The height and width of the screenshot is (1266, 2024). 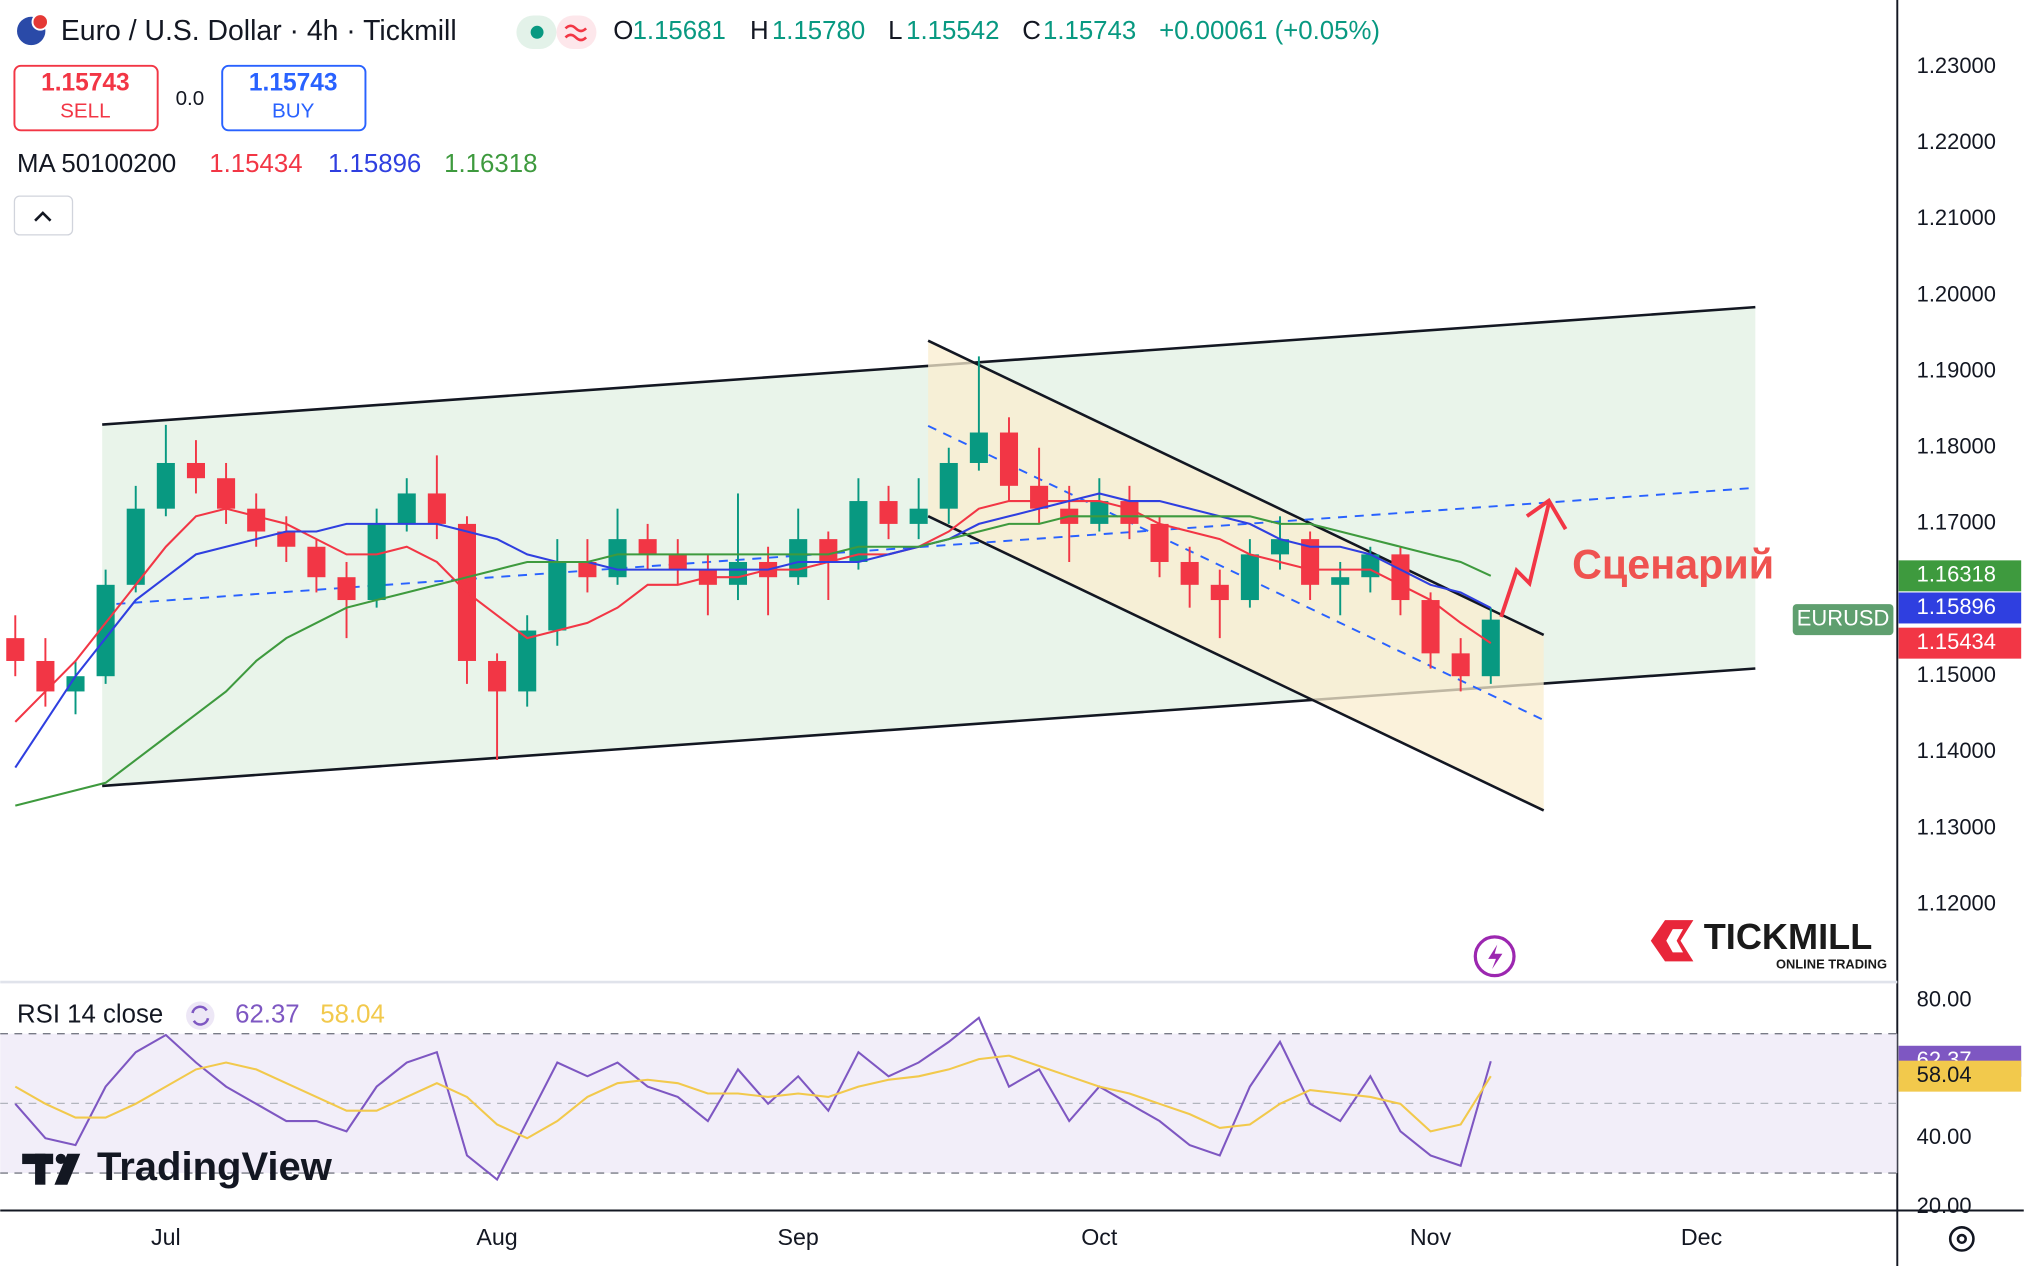 I want to click on desc-channel-bottom, so click(x=1236, y=663).